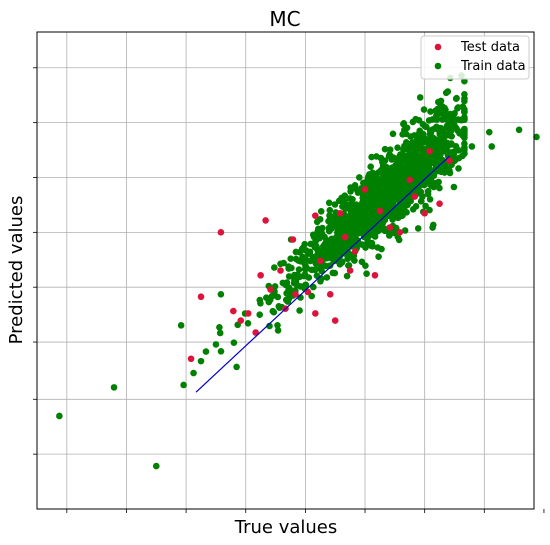 Image resolution: width=550 pixels, height=545 pixels. What do you see at coordinates (16, 270) in the screenshot?
I see `y-axis-label: Predicted values` at bounding box center [16, 270].